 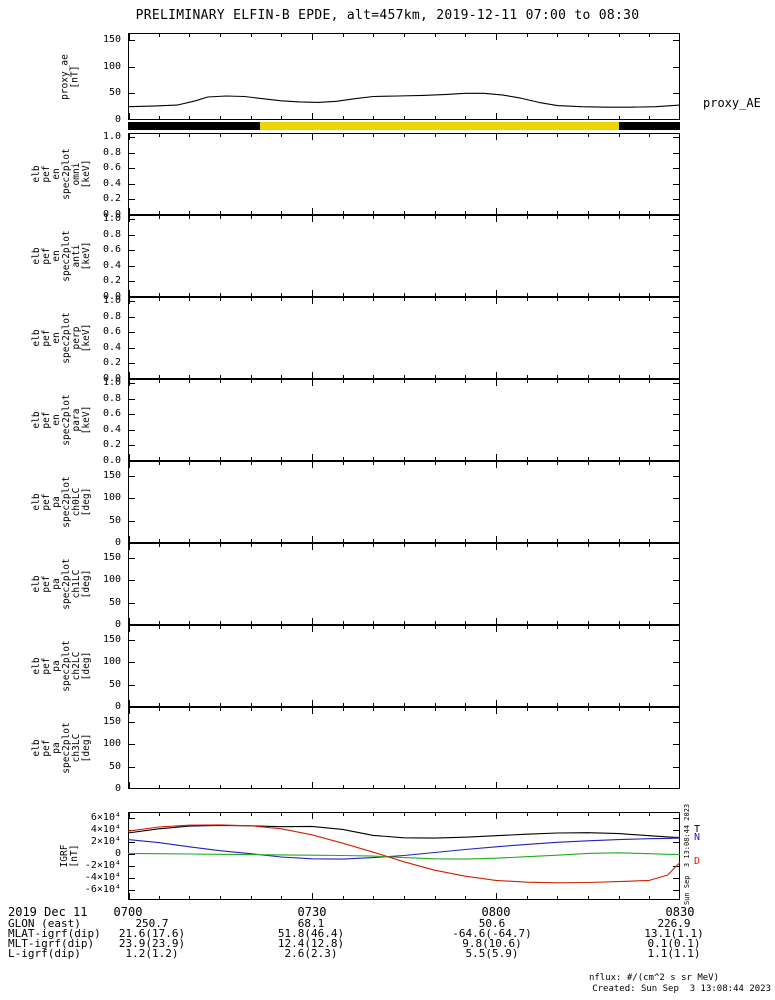 I want to click on panel-en_spec_perp-ylabel: elb pef en spec2plot perp [keV], so click(x=61, y=338).